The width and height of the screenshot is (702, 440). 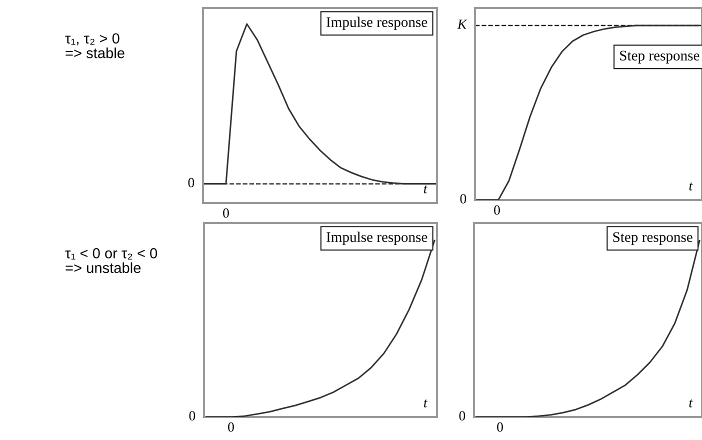 I want to click on ref-line-label: K, so click(x=462, y=24).